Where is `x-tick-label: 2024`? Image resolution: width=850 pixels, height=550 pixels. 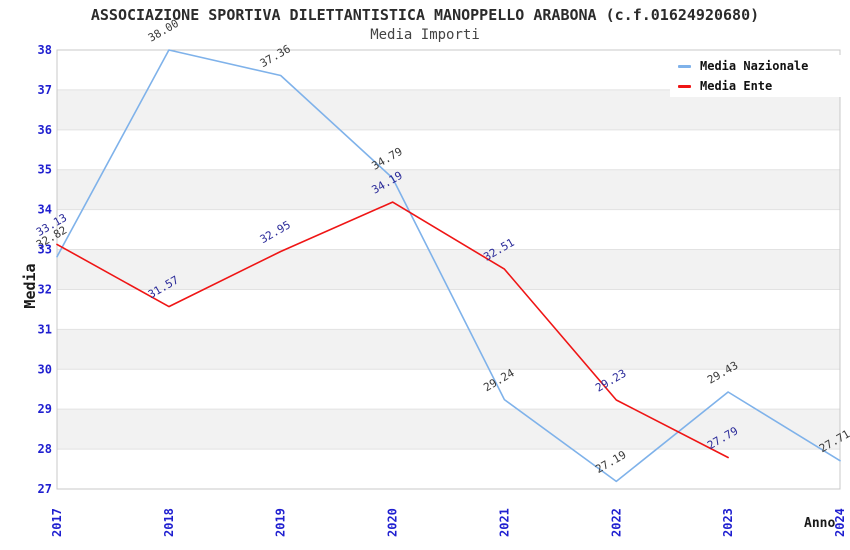 x-tick-label: 2024 is located at coordinates (840, 522).